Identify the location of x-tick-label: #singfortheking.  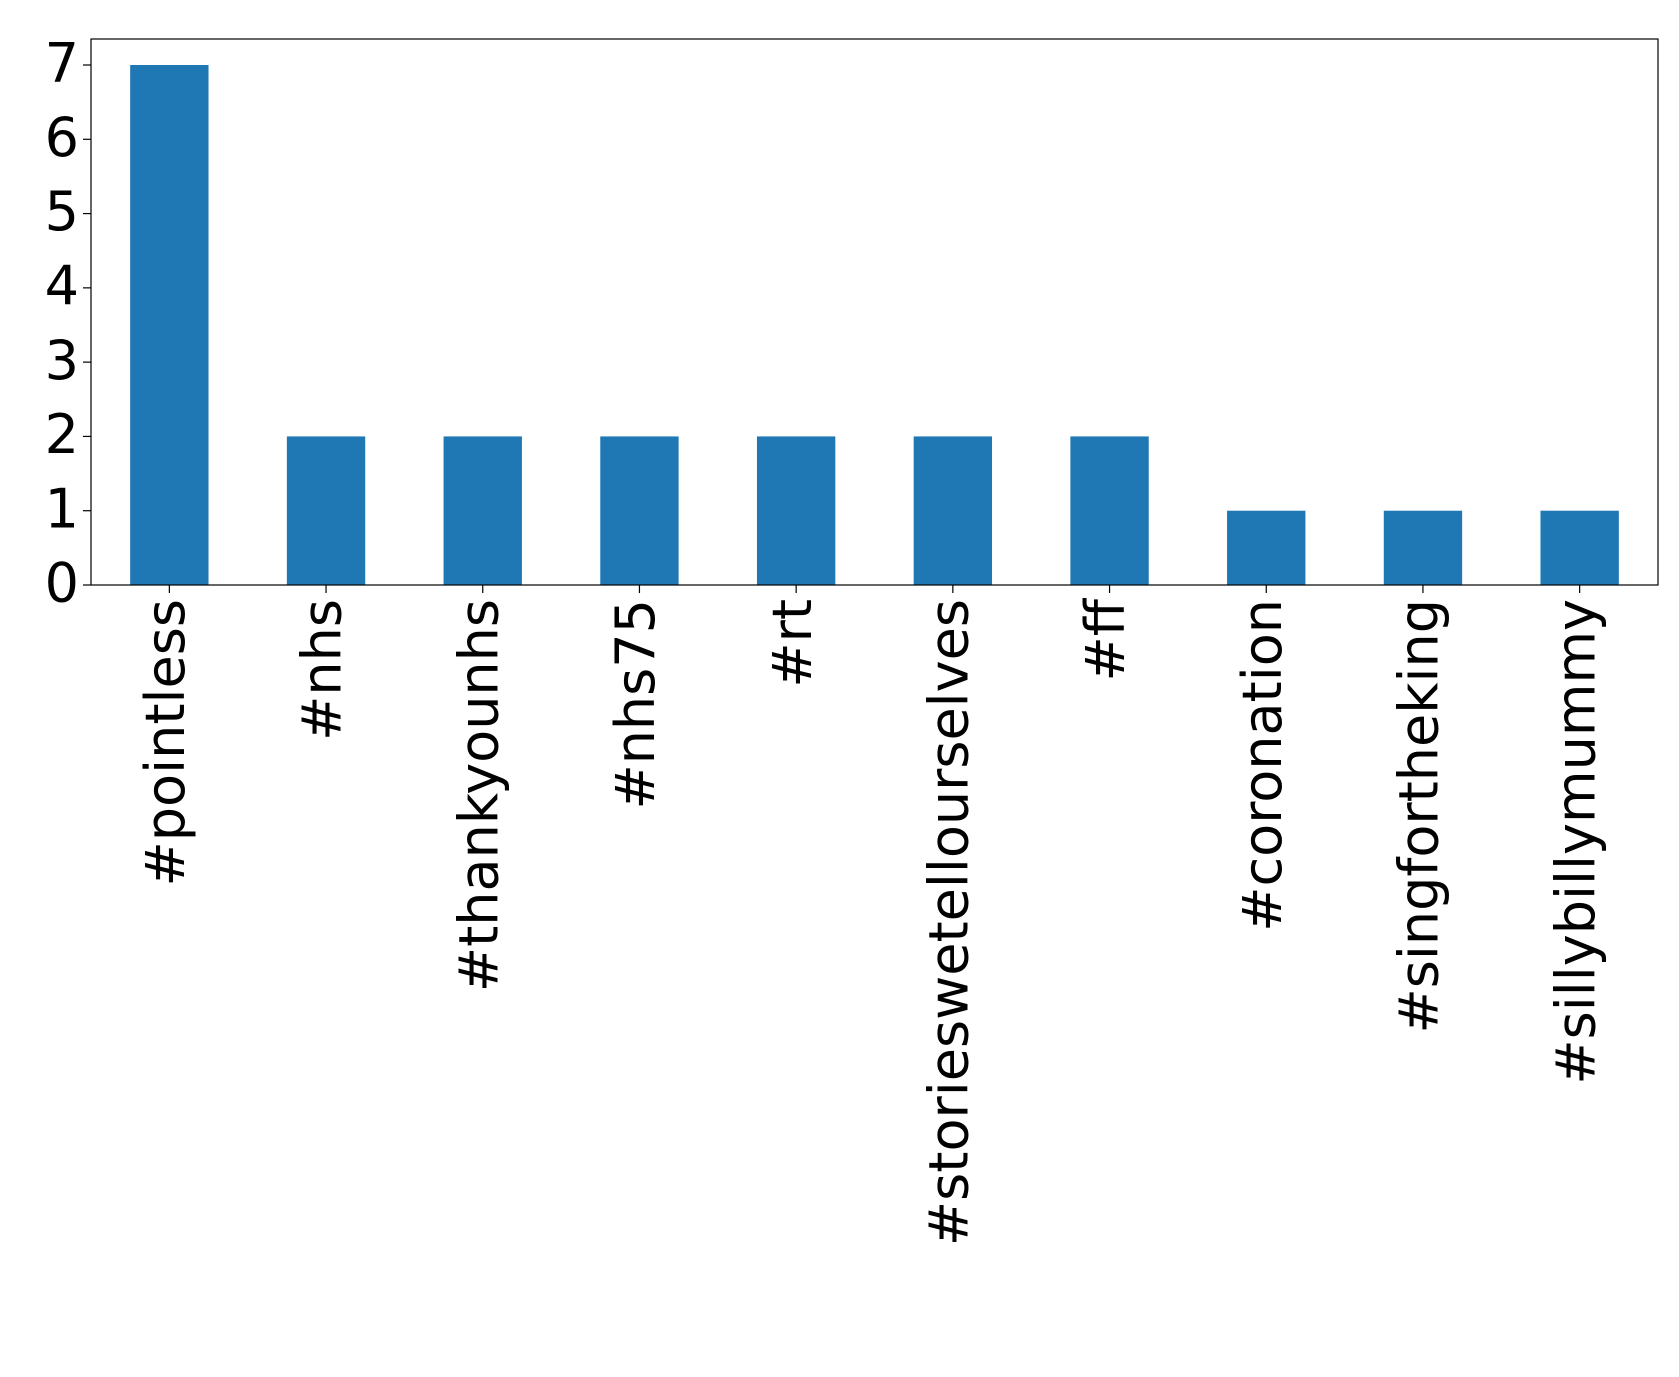
(1419, 816).